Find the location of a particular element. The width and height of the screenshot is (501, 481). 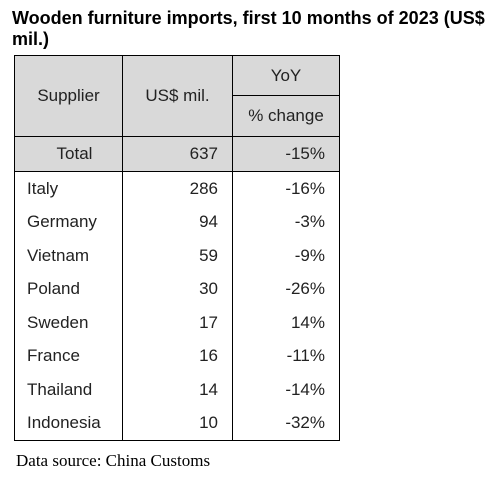

supplier-cell: France is located at coordinates (68, 356).